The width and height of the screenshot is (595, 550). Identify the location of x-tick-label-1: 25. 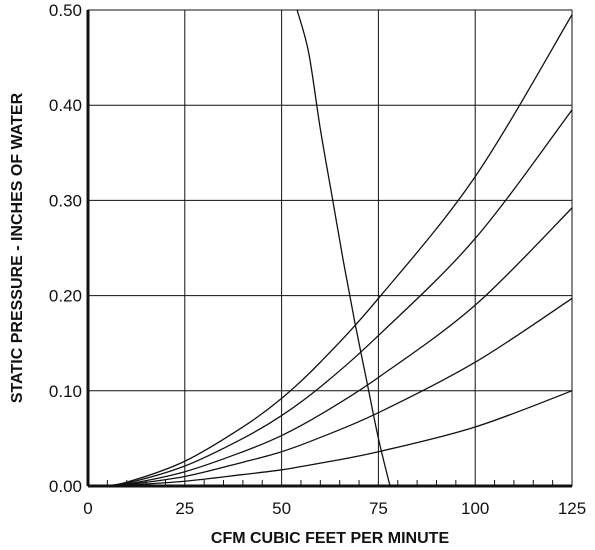
(184, 508).